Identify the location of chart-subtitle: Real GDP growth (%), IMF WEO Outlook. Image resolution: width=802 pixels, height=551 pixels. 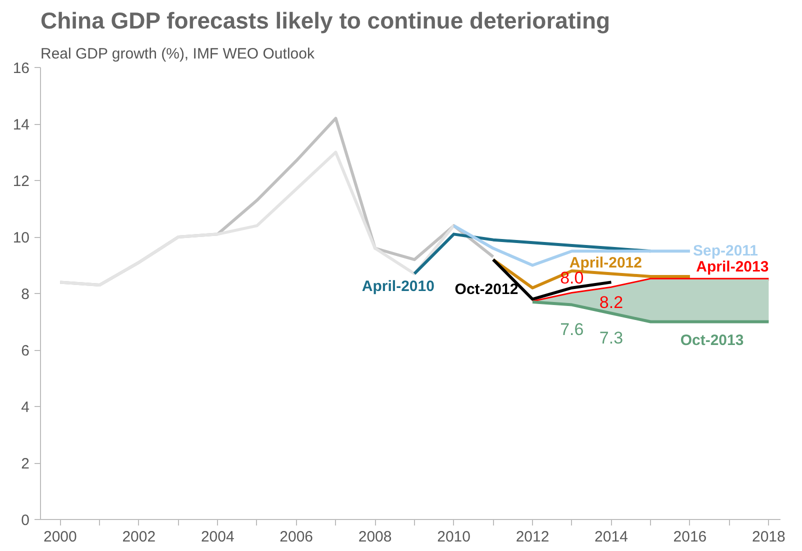
(177, 54).